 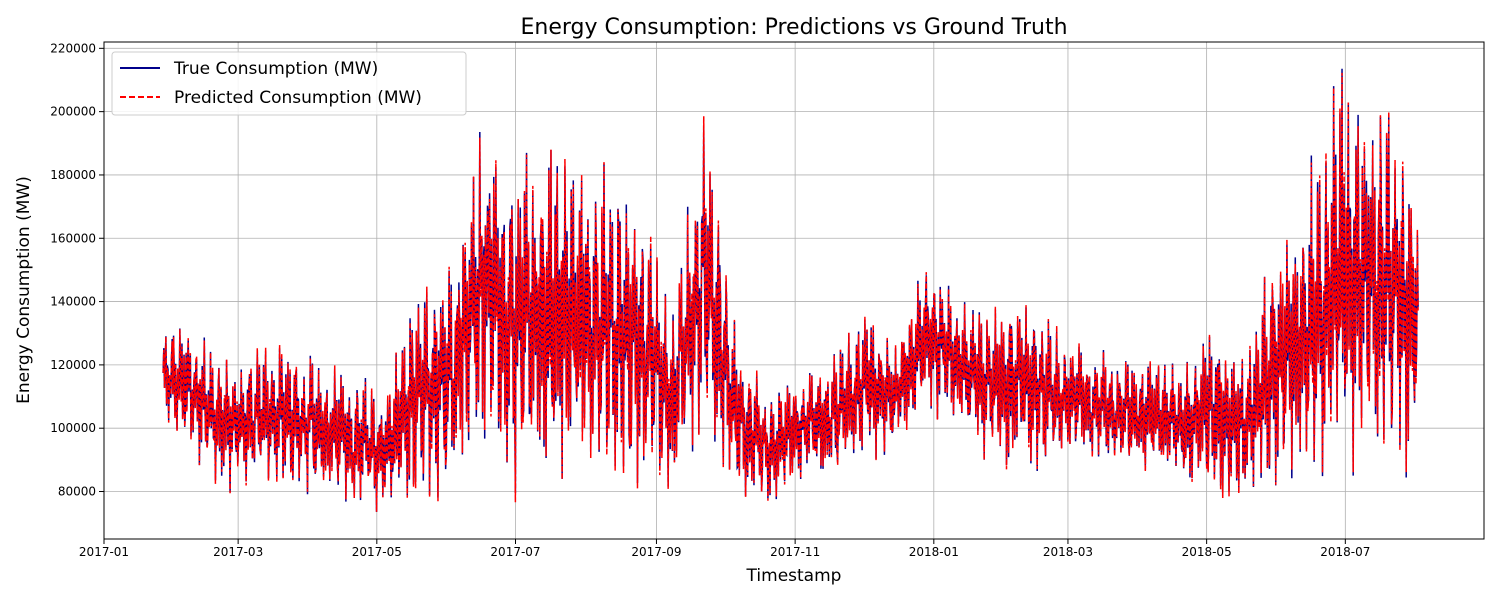 I want to click on y-tick-label: 100000, so click(x=73, y=428).